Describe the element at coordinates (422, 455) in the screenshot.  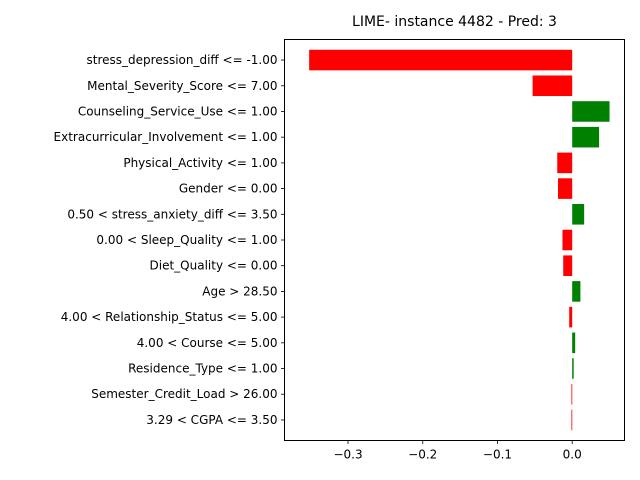
I see `x-tick-label-1: −0.2` at that location.